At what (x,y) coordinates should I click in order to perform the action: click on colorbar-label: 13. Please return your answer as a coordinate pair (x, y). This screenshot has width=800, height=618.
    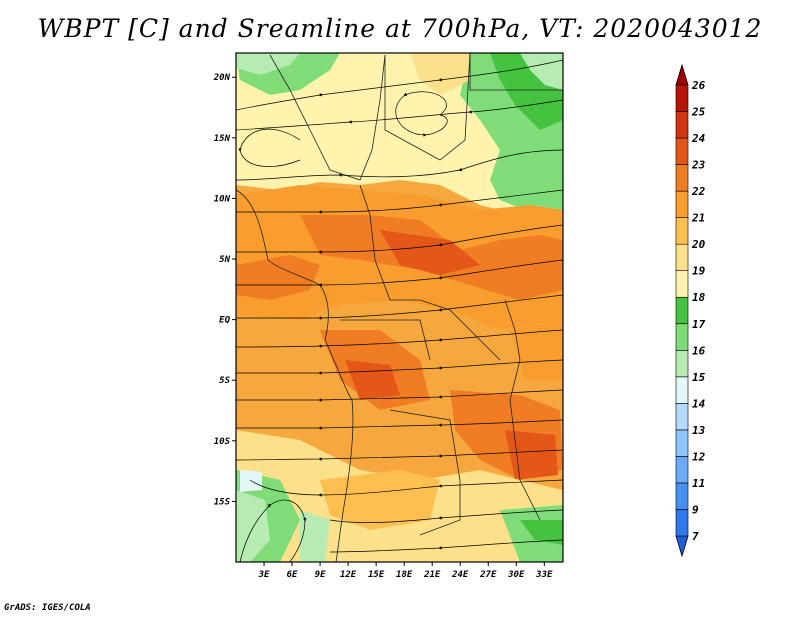
    Looking at the image, I should click on (699, 430).